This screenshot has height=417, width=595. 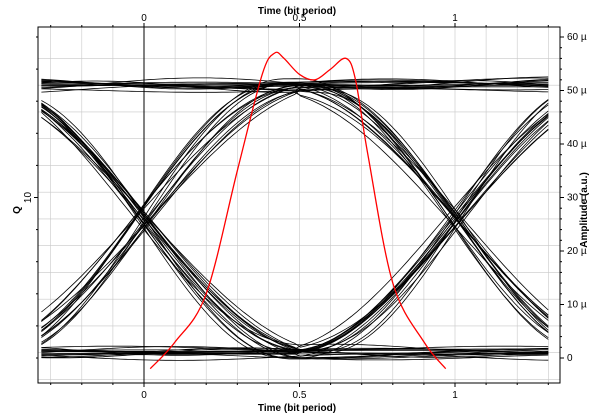 What do you see at coordinates (300, 18) in the screenshot?
I see `x-top-tick-label: 0.5` at bounding box center [300, 18].